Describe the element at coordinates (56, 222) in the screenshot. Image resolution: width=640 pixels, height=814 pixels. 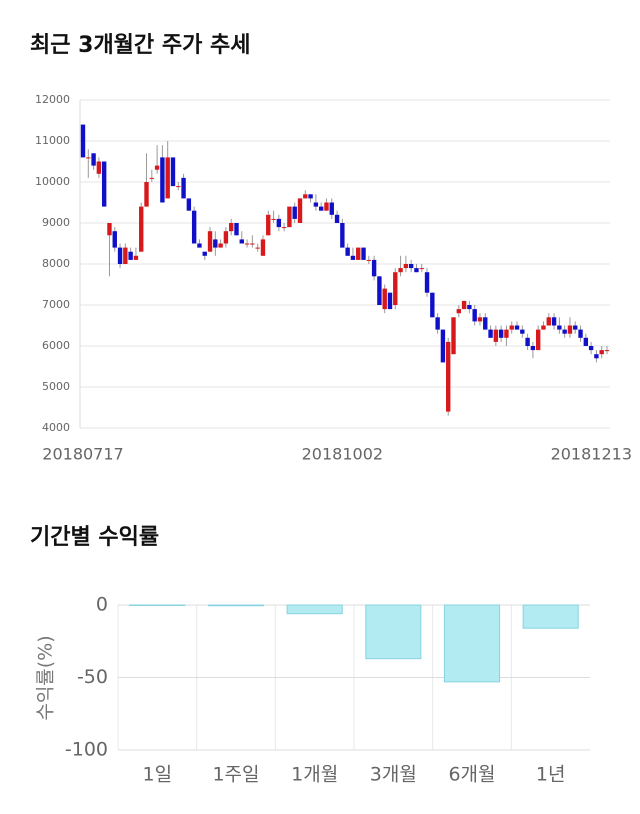
I see `y-tick-label: 9000` at that location.